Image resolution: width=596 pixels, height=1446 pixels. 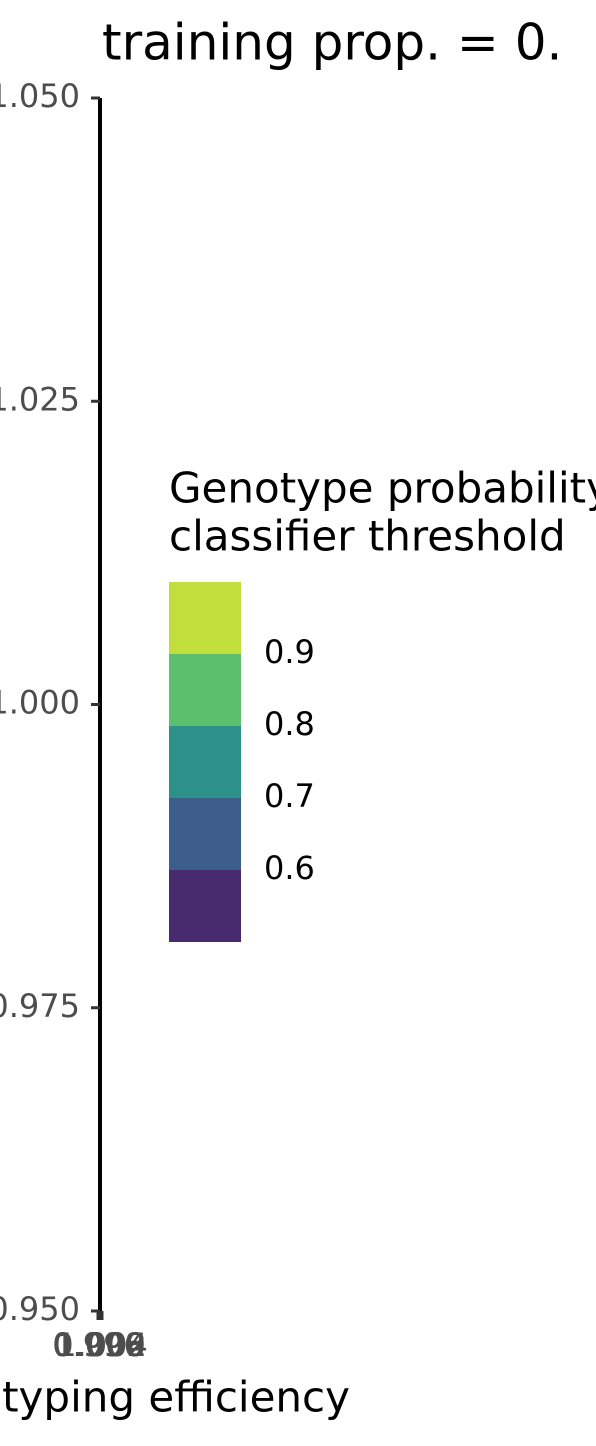 I want to click on x-tick-label: 0.996, so click(x=98, y=1345).